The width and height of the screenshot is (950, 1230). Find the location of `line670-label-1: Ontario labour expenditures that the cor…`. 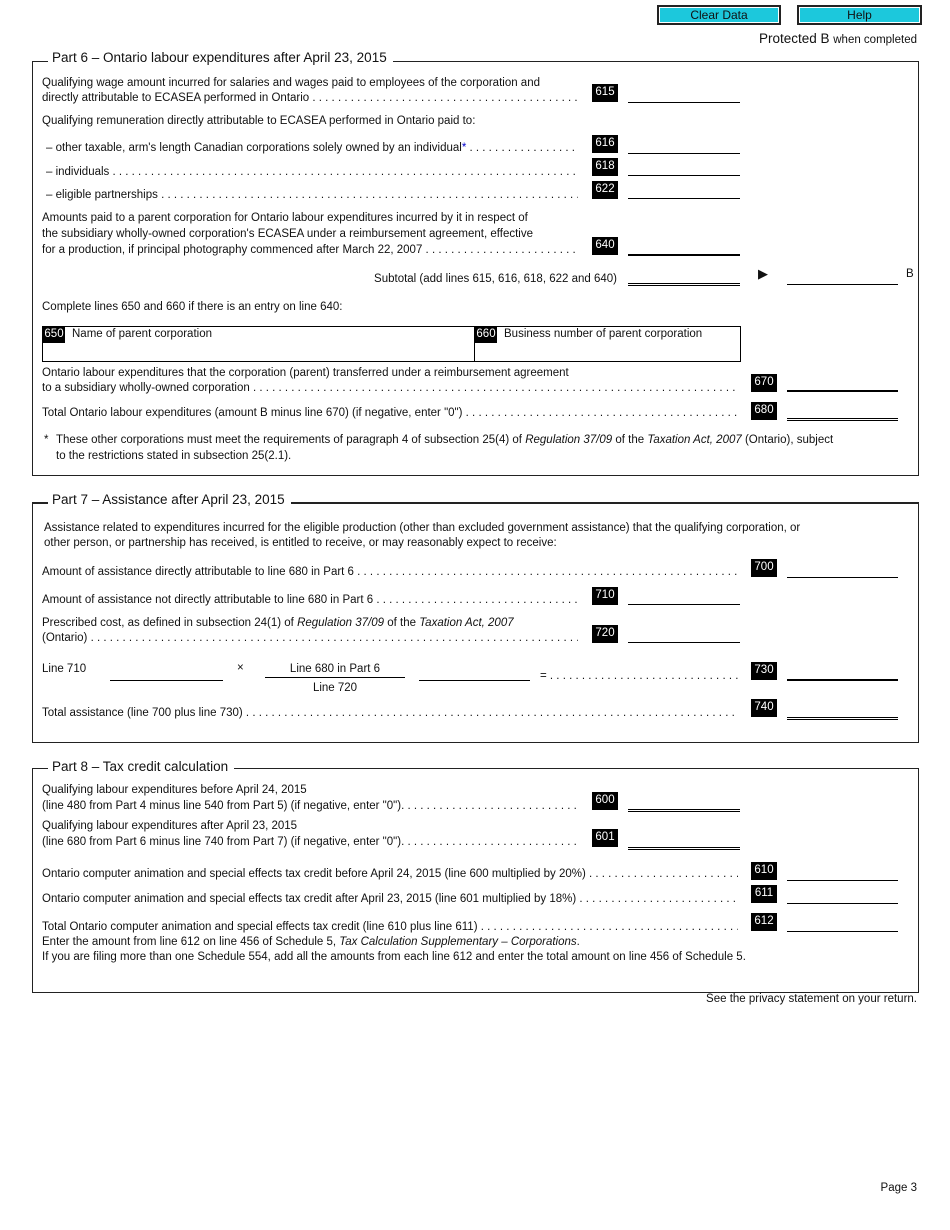

line670-label-1: Ontario labour expenditures that the cor… is located at coordinates (305, 373).